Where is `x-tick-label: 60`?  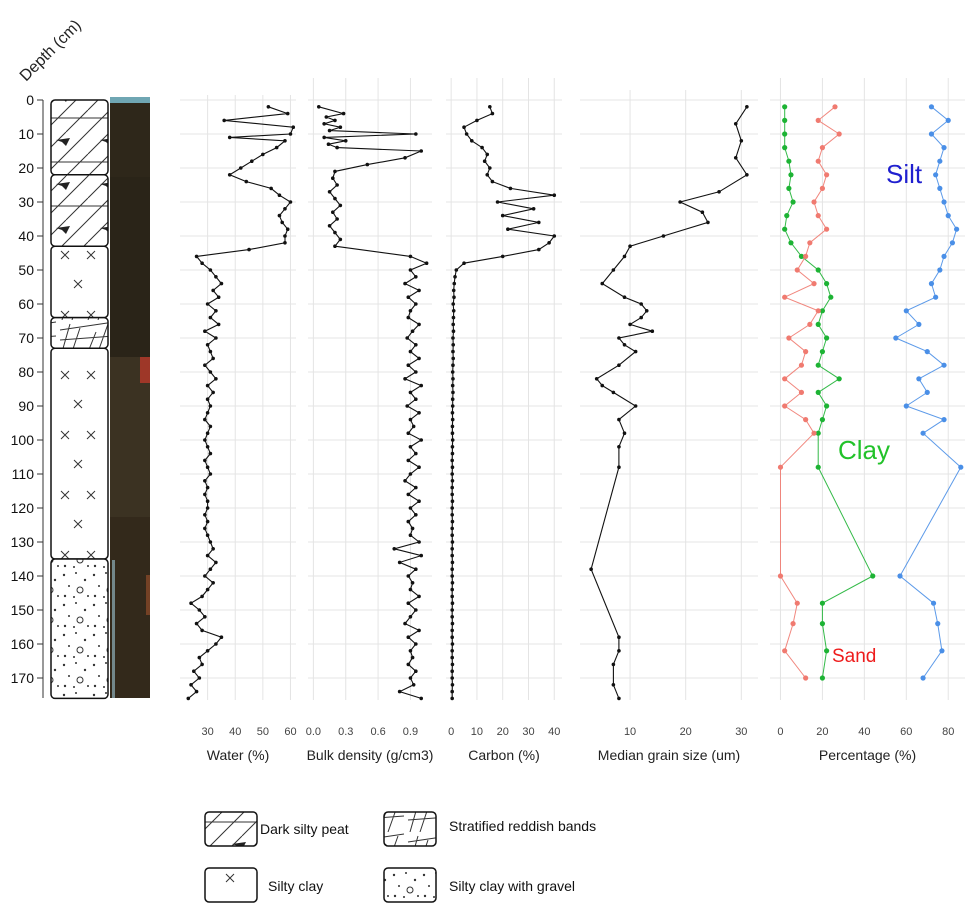
x-tick-label: 60 is located at coordinates (906, 732).